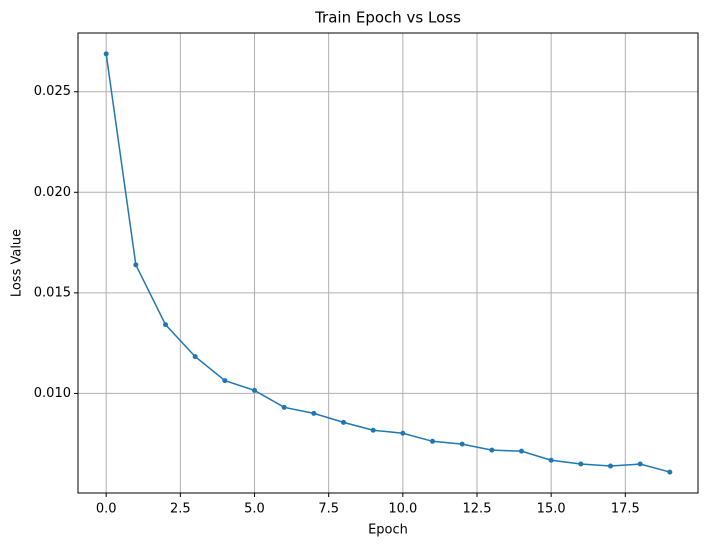 This screenshot has height=547, width=708. Describe the element at coordinates (52, 192) in the screenshot. I see `y-tick-label: 0.020` at that location.